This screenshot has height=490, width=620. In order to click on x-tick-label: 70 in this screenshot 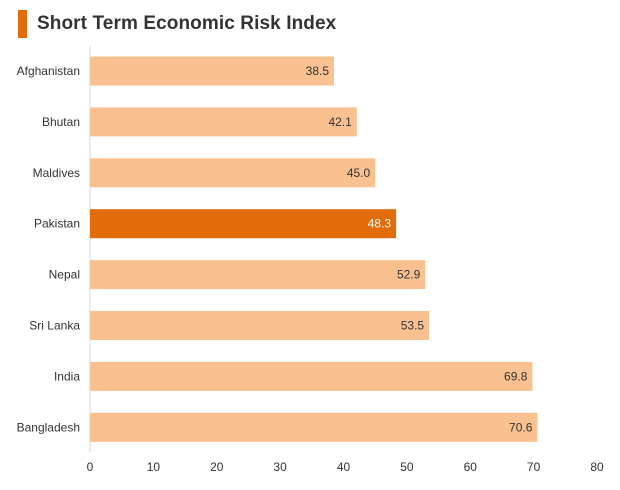, I will do `click(534, 467)`.